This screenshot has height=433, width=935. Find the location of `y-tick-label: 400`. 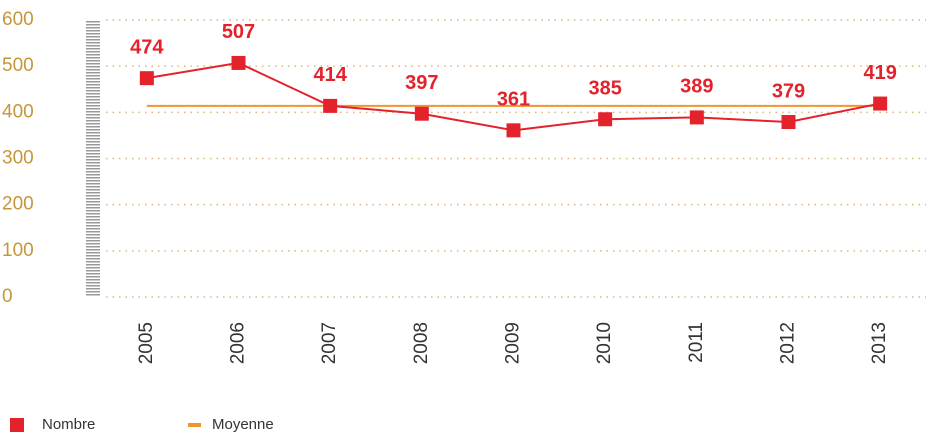

y-tick-label: 400 is located at coordinates (18, 111).